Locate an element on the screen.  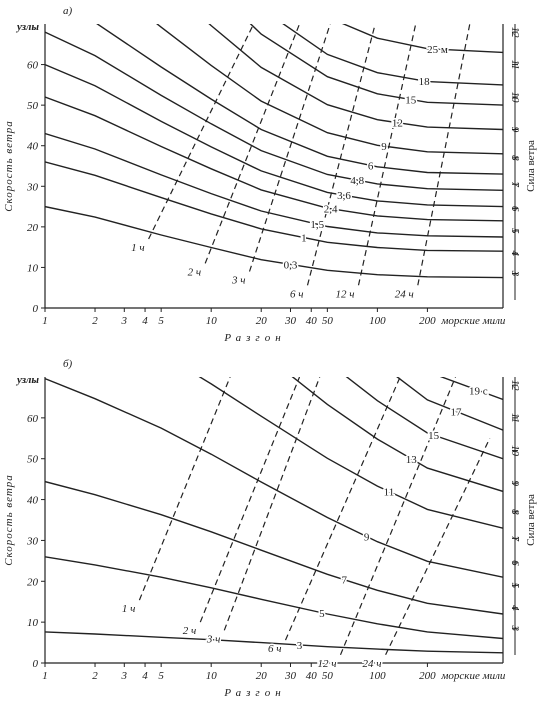
y2-tick-label: 5 is located at coordinates (515, 586).